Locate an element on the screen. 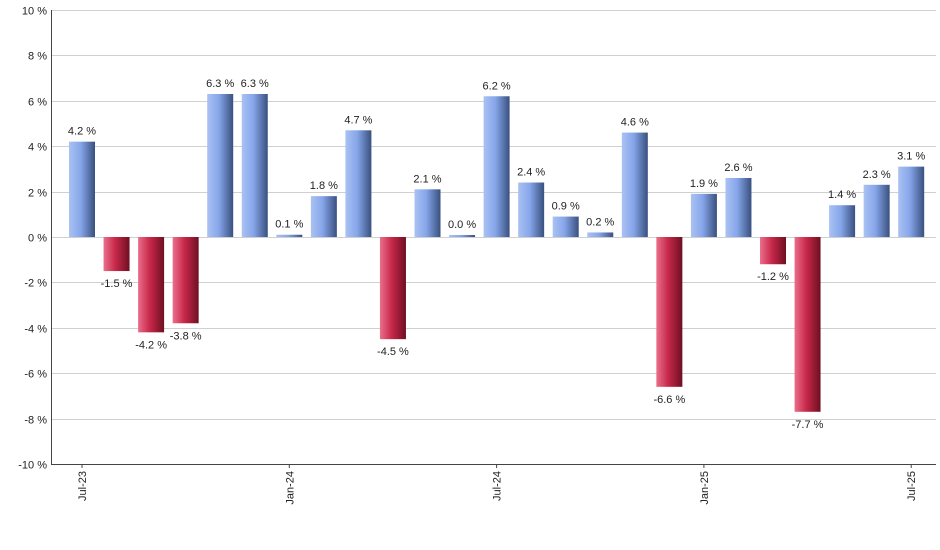  data-label: 4.7 % is located at coordinates (358, 120).